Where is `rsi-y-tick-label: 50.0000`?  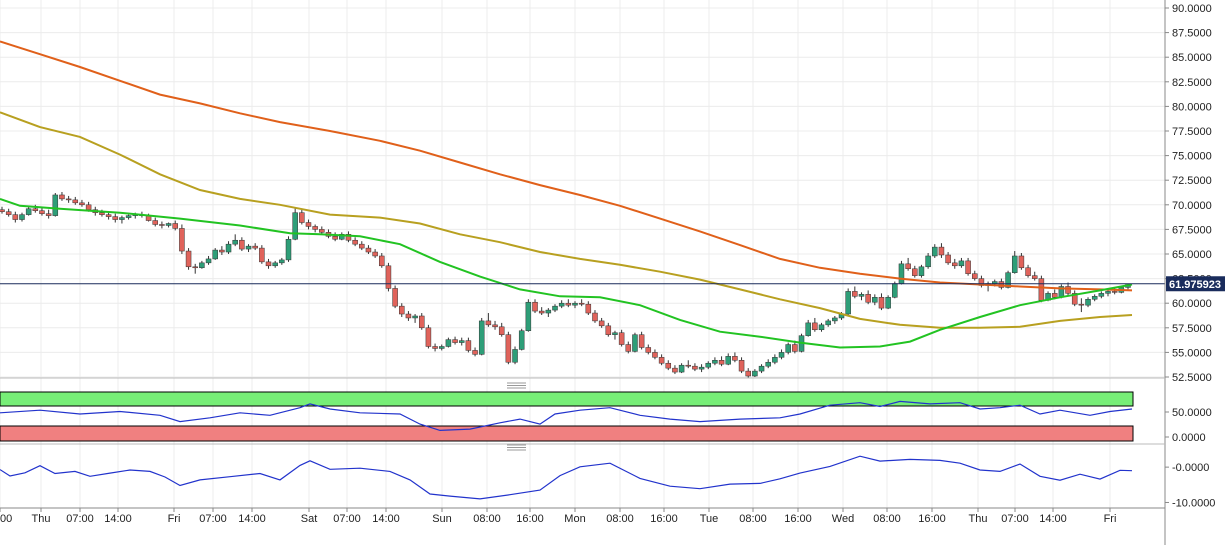
rsi-y-tick-label: 50.0000 is located at coordinates (1192, 413).